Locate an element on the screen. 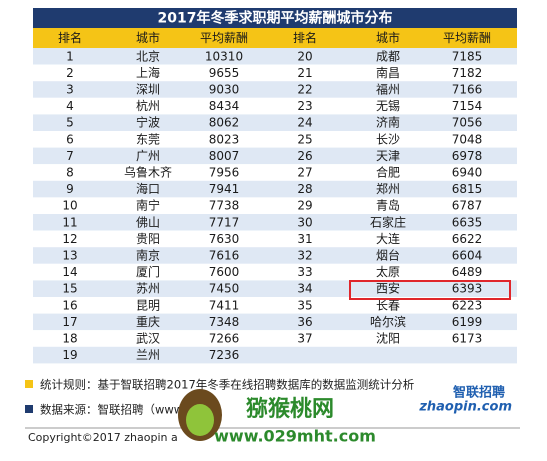  rank-cell: 31 is located at coordinates (304, 239).